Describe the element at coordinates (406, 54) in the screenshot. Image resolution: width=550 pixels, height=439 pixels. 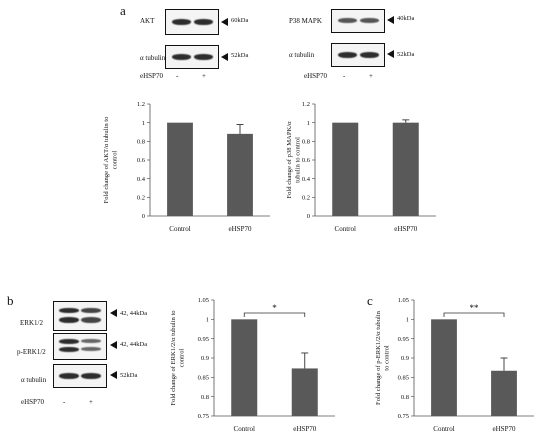
I see `p38-tubulin-kda: 52kDa` at that location.